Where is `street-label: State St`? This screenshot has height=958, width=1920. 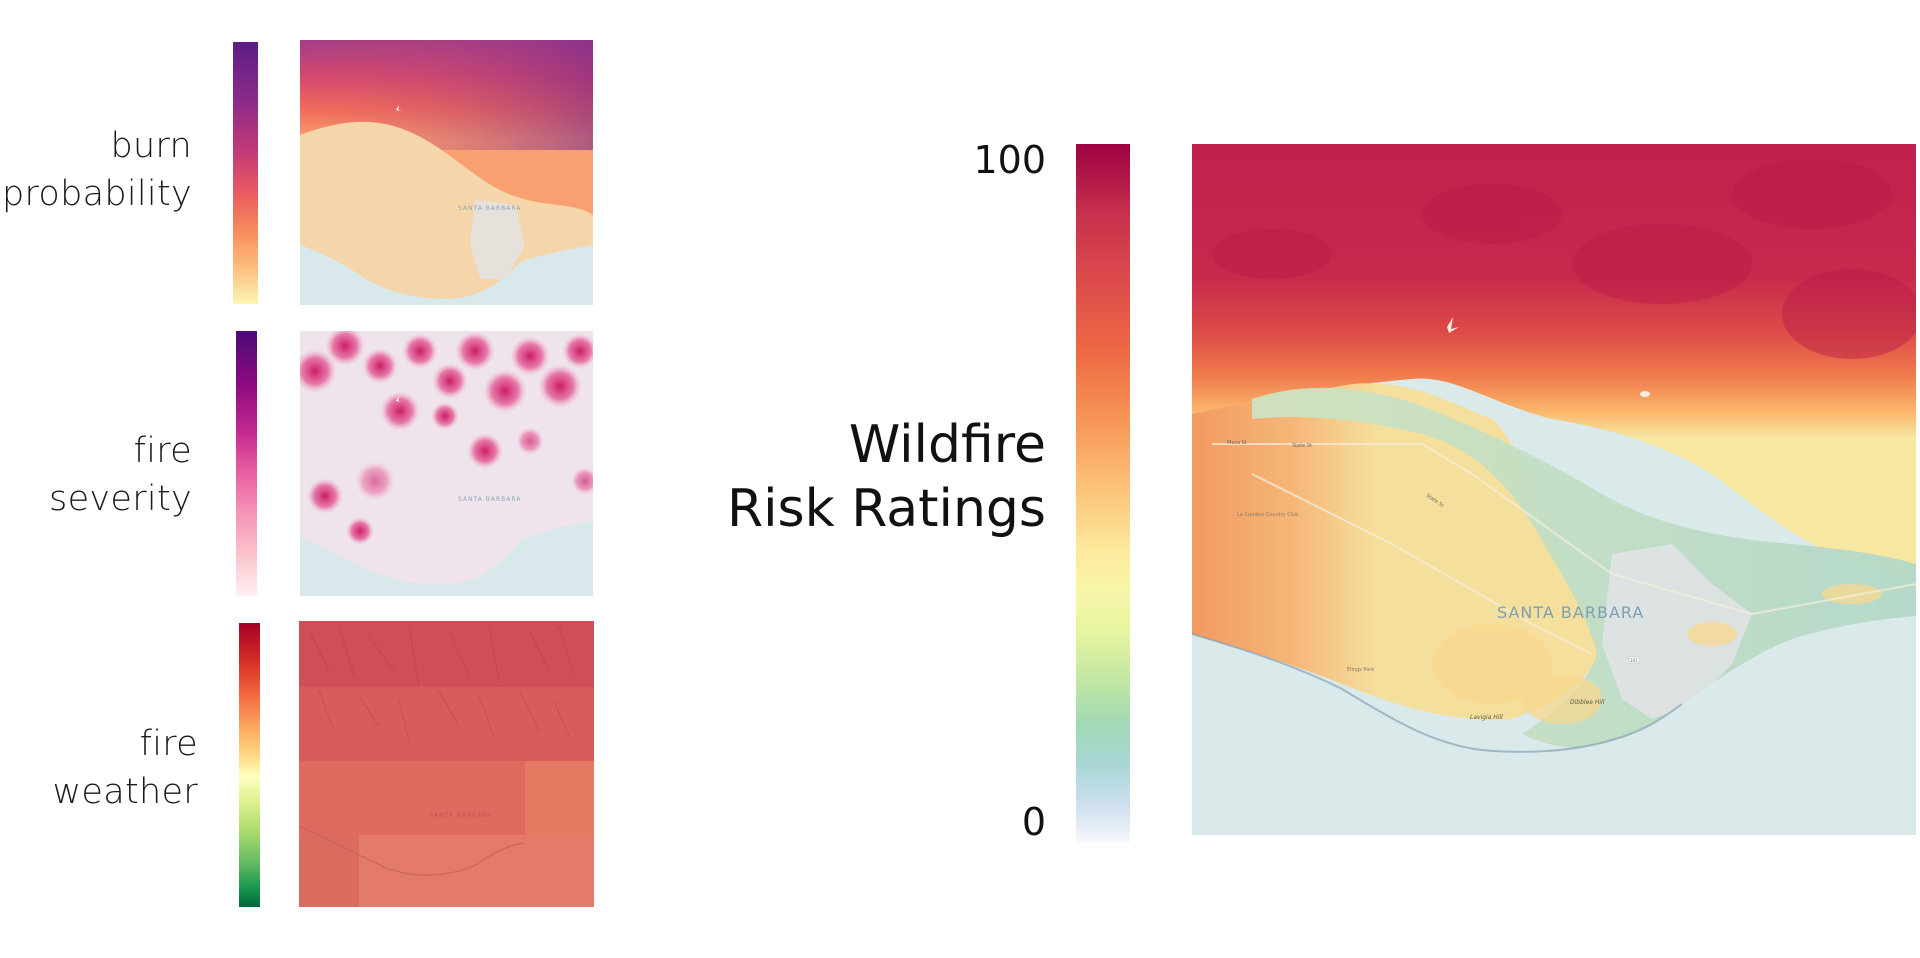
street-label: State St is located at coordinates (1302, 446).